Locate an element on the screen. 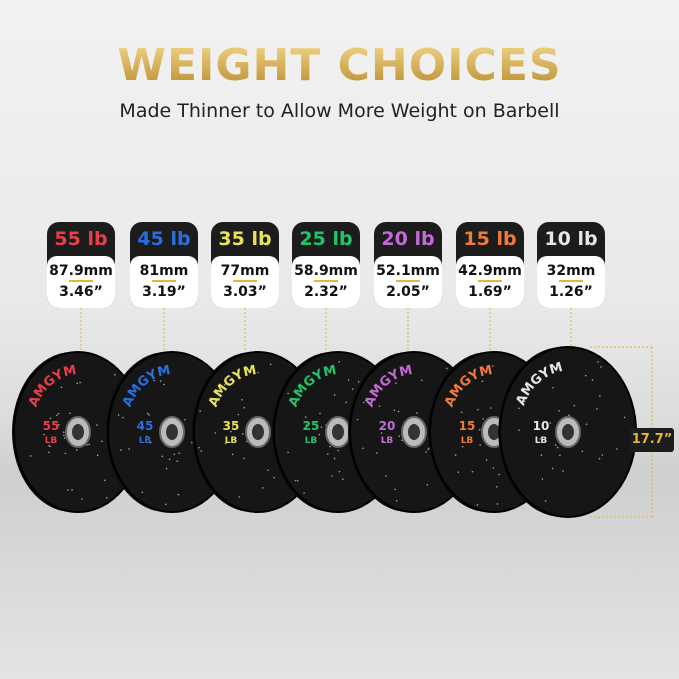 The image size is (679, 679). weight-label: 45 lb is located at coordinates (164, 239).